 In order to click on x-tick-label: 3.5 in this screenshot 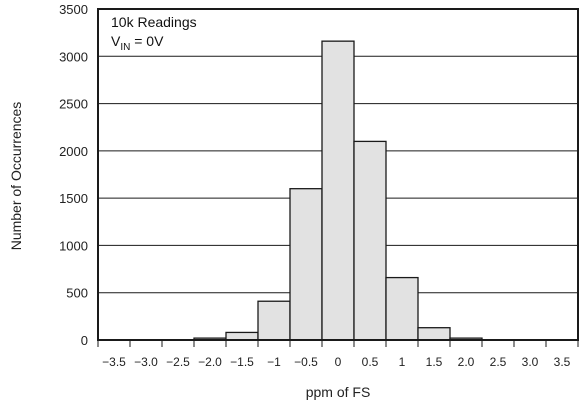, I will do `click(562, 362)`.